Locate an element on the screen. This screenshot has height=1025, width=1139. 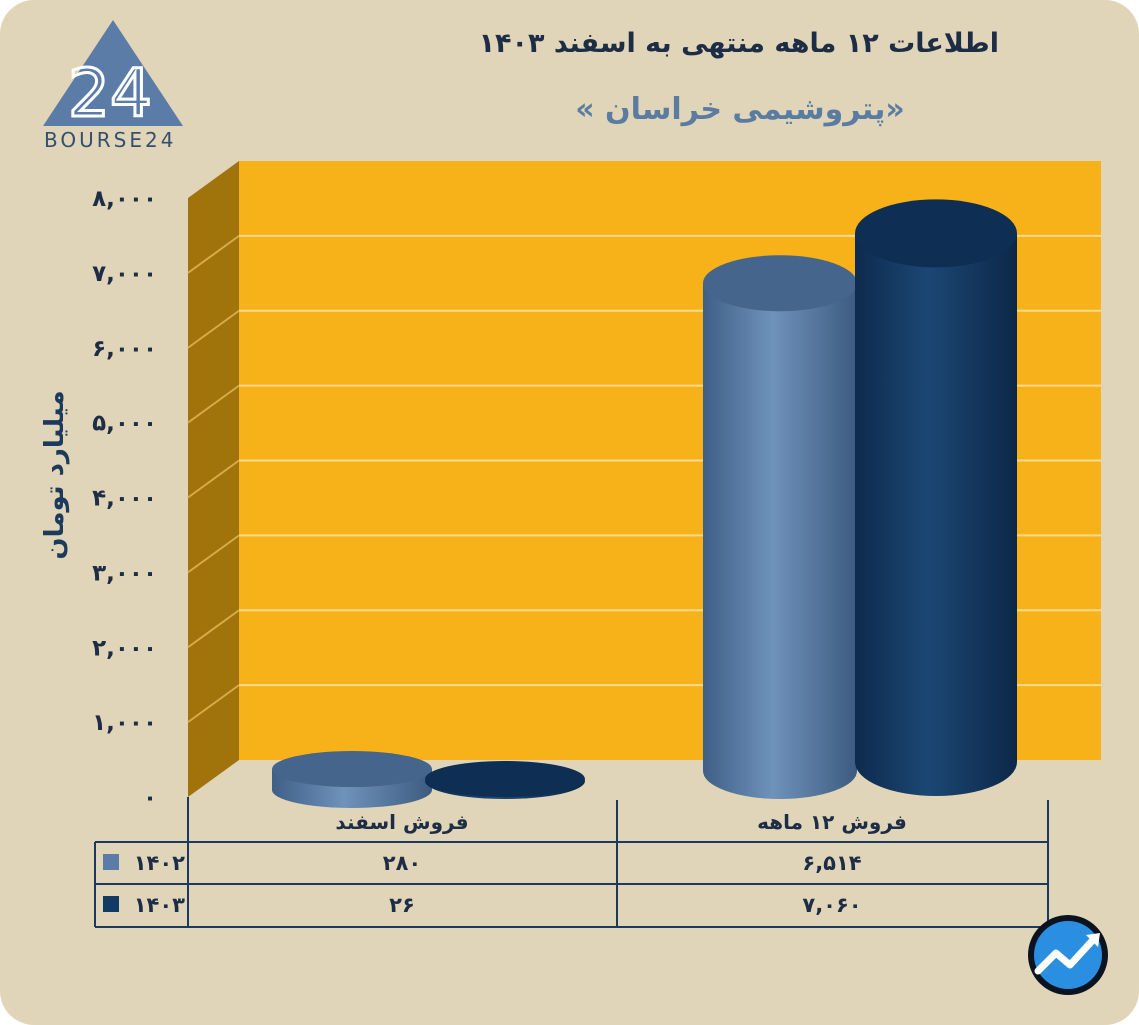
y-tick-label: ۱,۰۰۰ is located at coordinates (124, 723).